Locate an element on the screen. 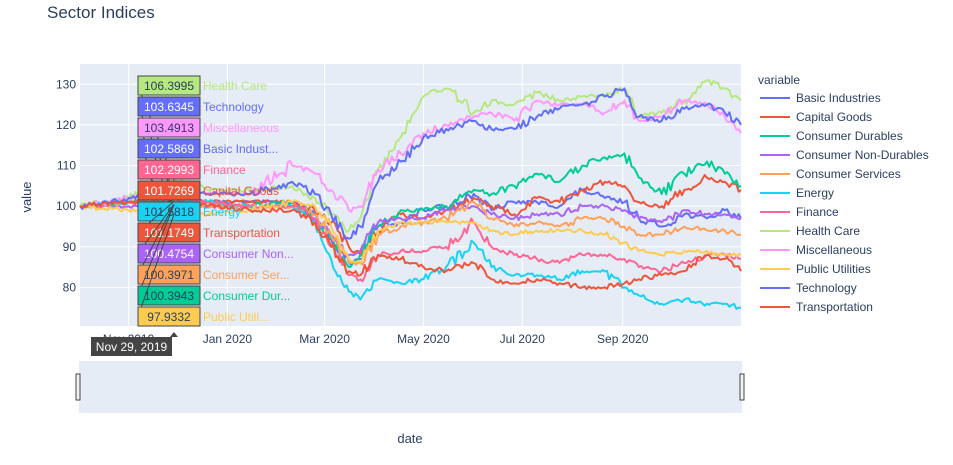 This screenshot has height=465, width=953. legend-label: Capital Goods is located at coordinates (834, 117).